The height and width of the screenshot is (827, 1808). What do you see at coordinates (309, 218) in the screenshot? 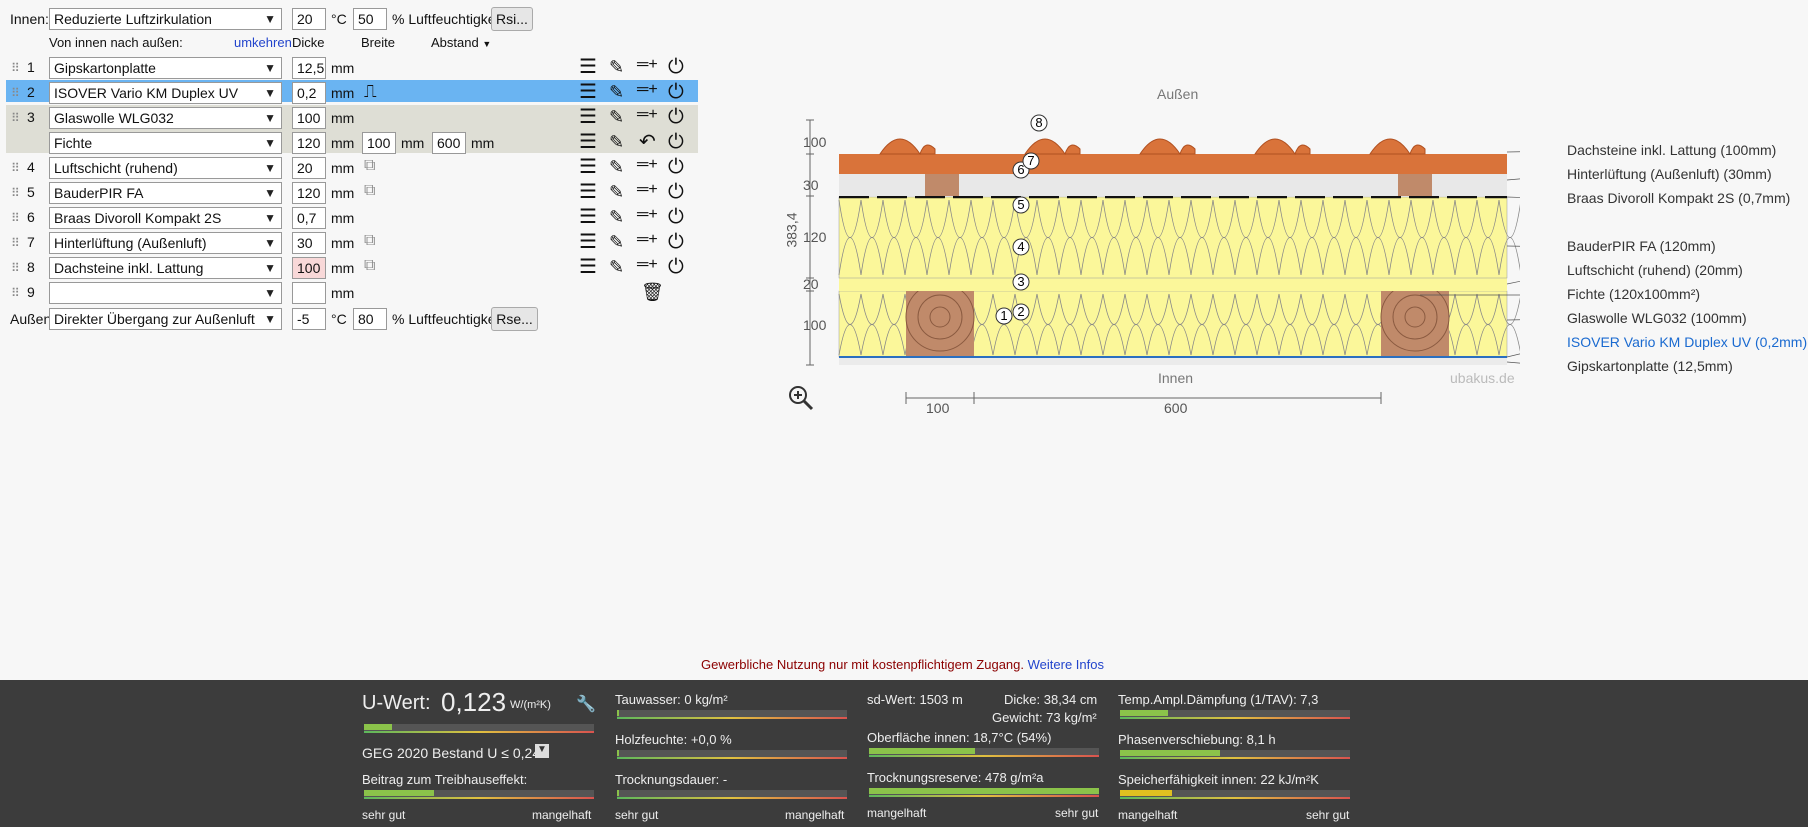
I see `layer-thickness-input: 0,7` at bounding box center [309, 218].